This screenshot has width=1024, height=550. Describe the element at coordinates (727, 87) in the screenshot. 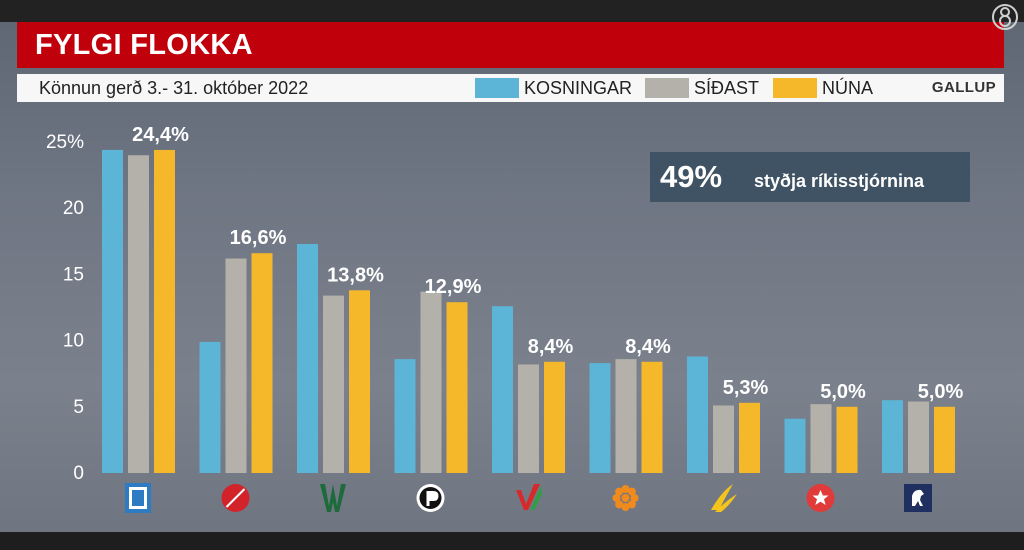

I see `legend-label-sidast: SÍÐAST` at that location.